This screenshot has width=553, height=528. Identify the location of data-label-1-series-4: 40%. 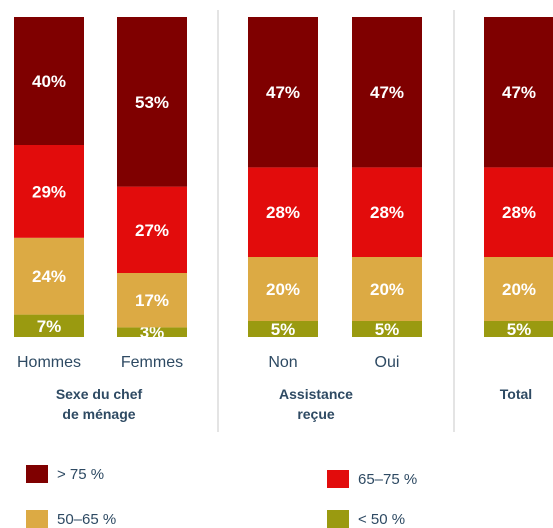
(49, 81).